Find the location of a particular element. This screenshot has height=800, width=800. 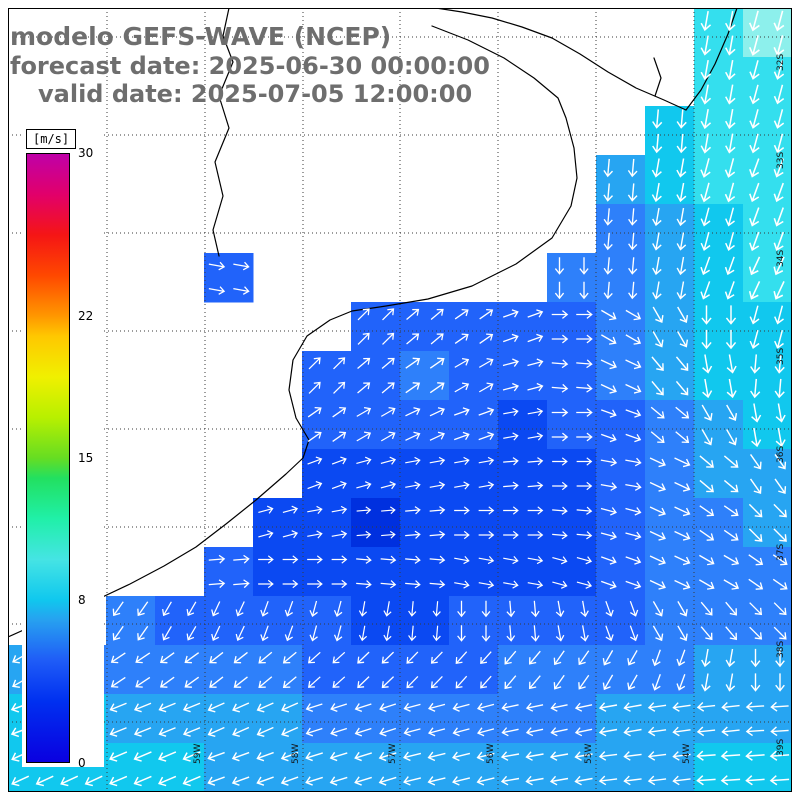

colorbar-tick-0: 0 is located at coordinates (82, 763).